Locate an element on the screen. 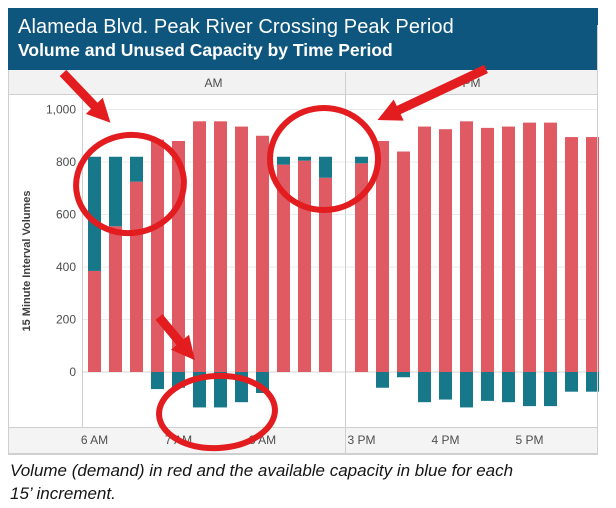 The width and height of the screenshot is (616, 508). bar-unused-am-8:45 is located at coordinates (325, 167).